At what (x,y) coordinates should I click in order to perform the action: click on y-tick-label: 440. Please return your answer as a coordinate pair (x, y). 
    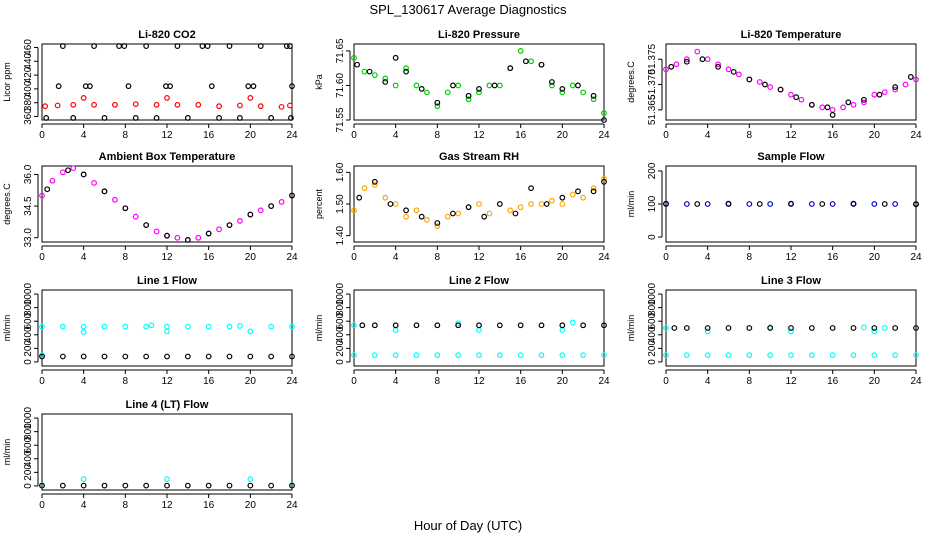
    Looking at the image, I should click on (28, 60).